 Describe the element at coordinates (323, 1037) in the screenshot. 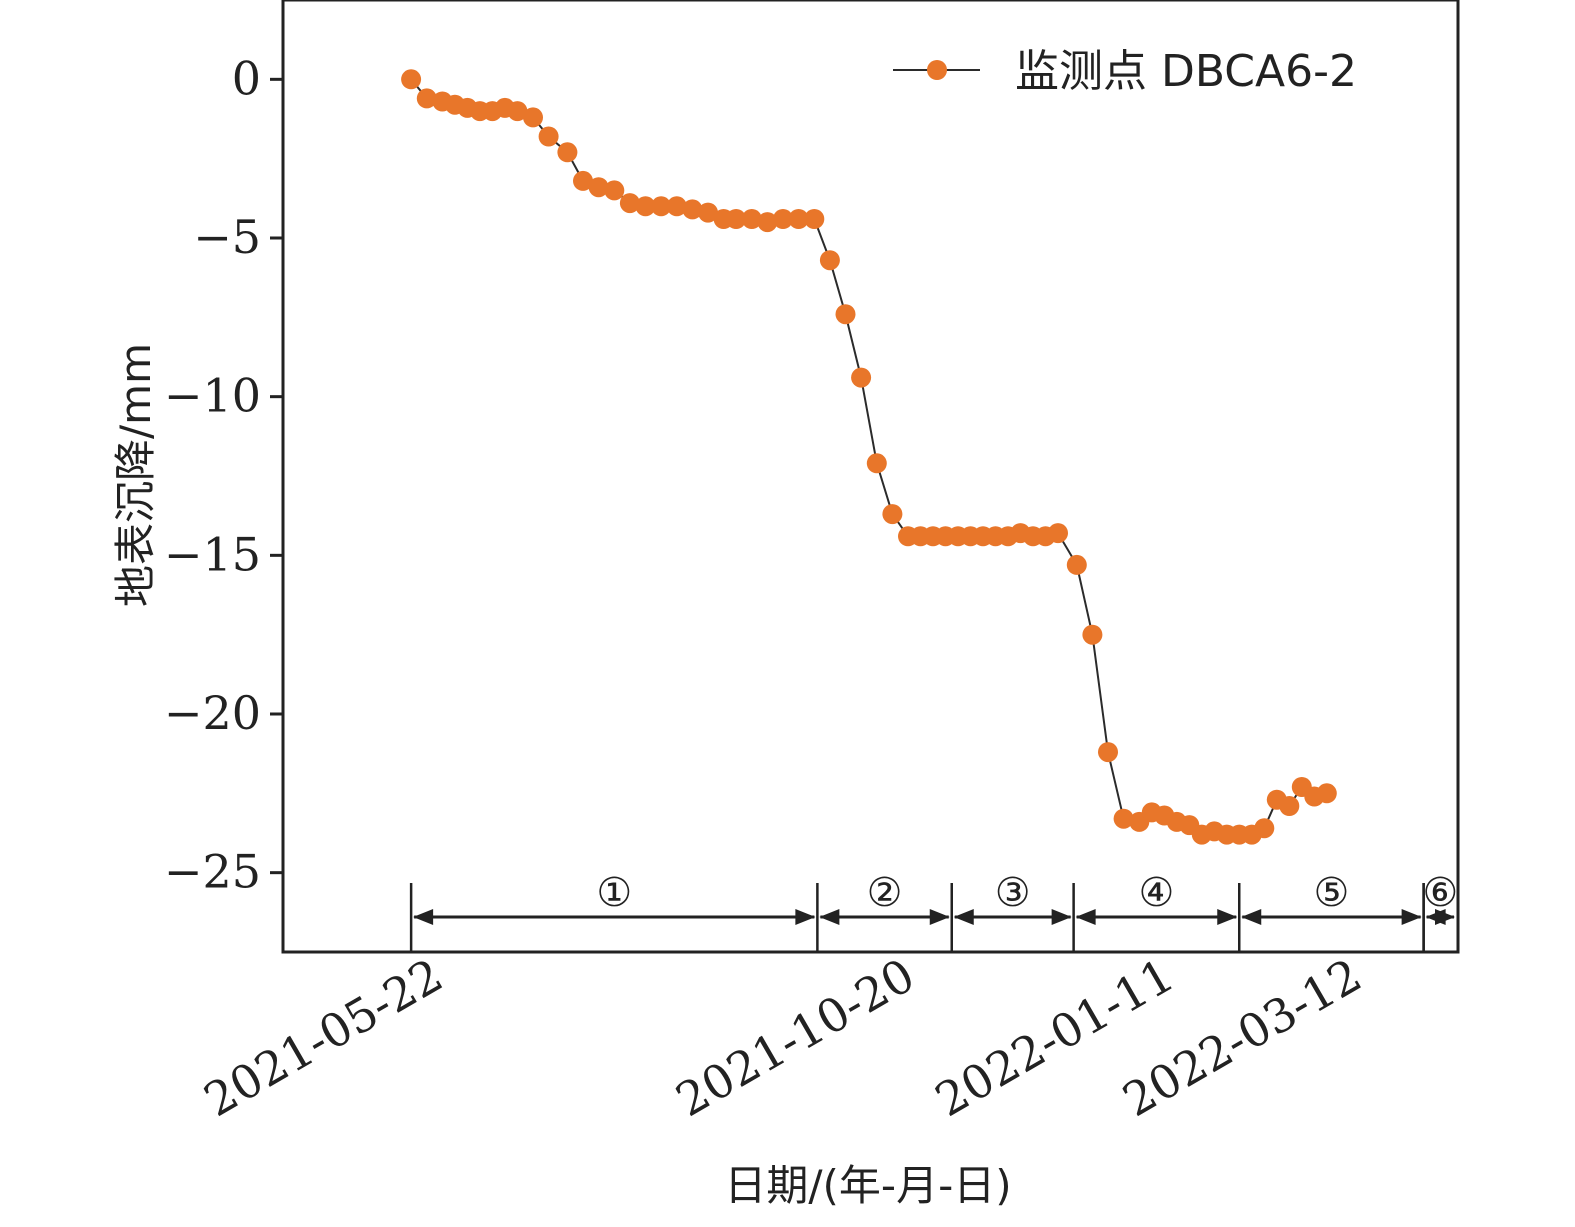

I see `x-tick-label: 2021-05-22` at that location.